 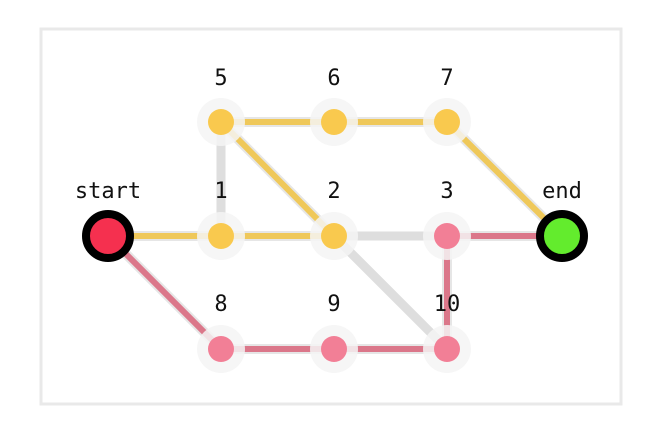 I want to click on node-end, so click(x=562, y=236).